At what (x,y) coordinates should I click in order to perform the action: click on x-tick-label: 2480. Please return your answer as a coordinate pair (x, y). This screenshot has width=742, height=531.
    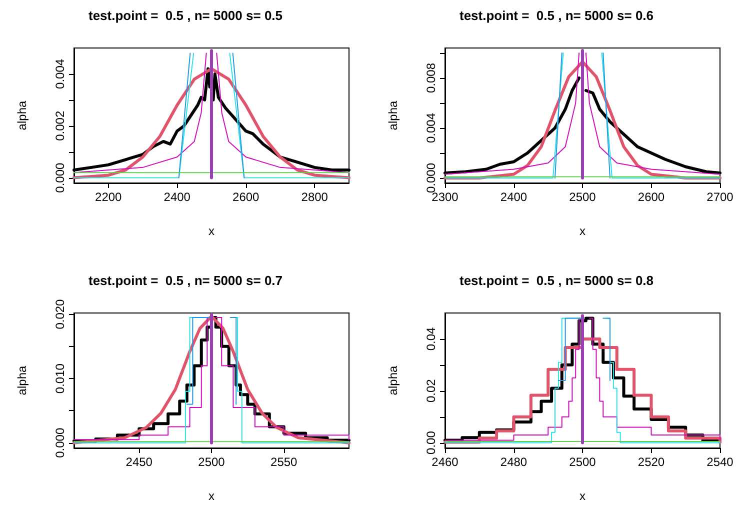
    Looking at the image, I should click on (514, 462).